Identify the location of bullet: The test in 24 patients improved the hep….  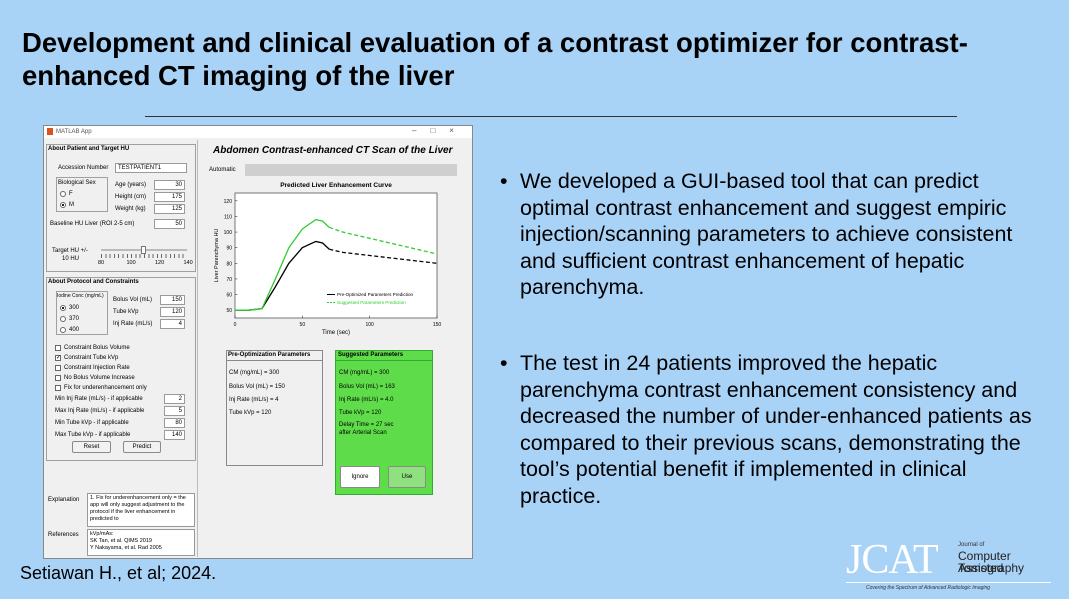
(775, 429).